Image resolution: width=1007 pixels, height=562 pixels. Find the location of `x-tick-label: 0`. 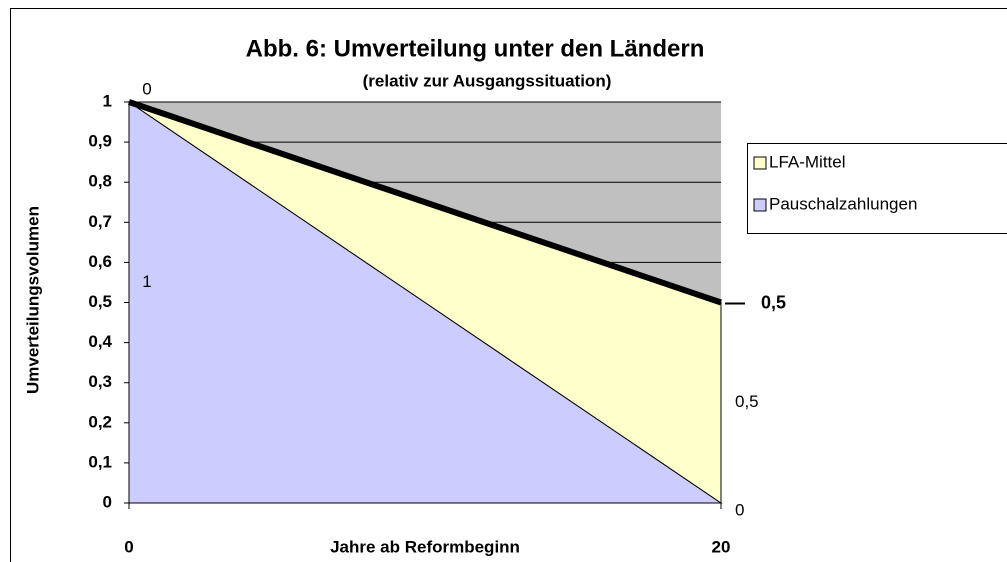

x-tick-label: 0 is located at coordinates (128, 546).